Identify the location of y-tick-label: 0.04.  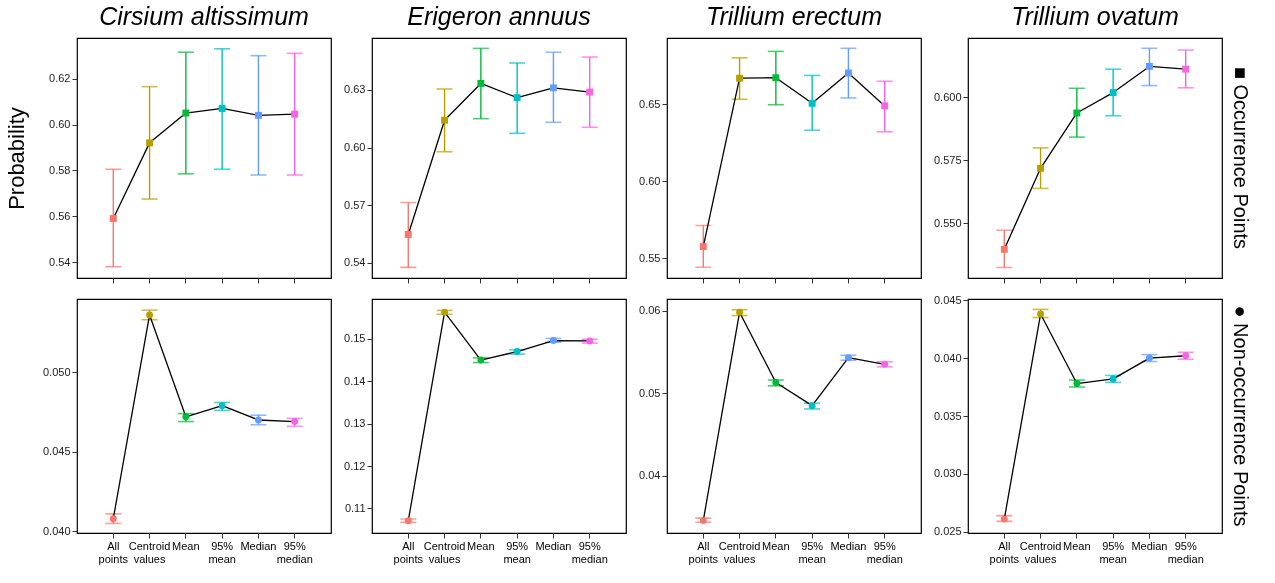
(650, 475).